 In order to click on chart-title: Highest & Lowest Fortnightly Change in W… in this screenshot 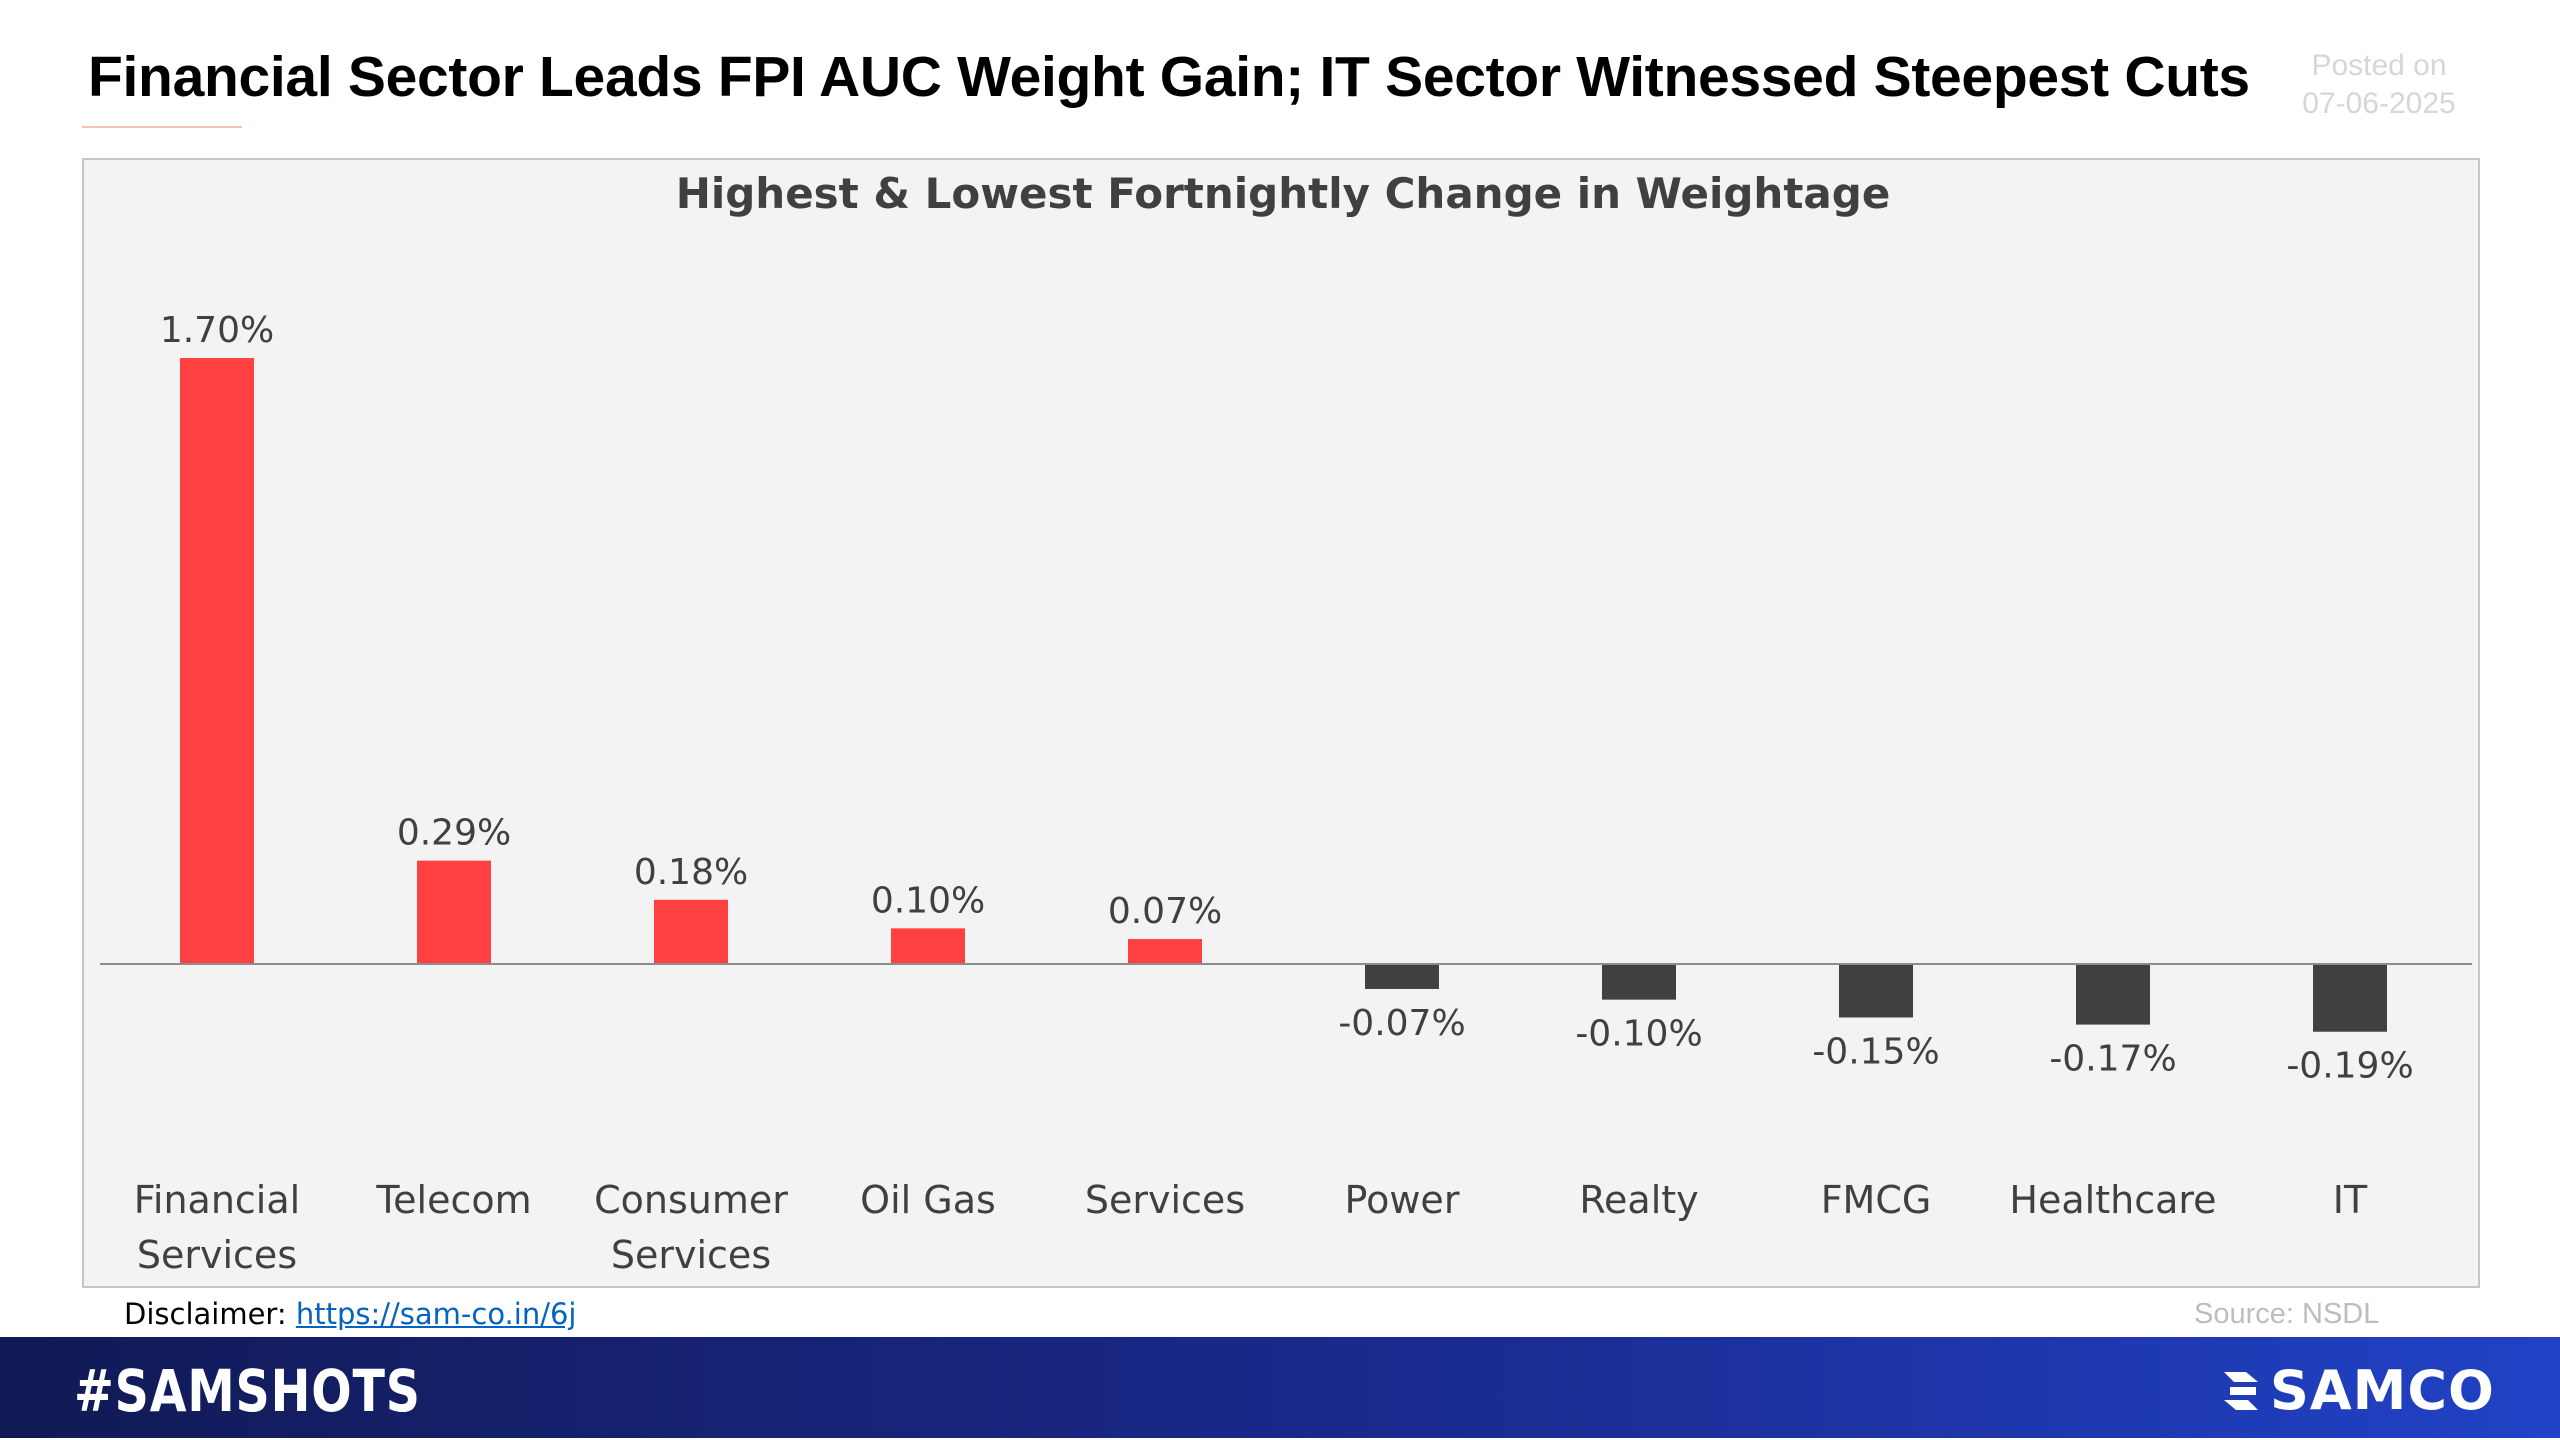, I will do `click(1283, 193)`.